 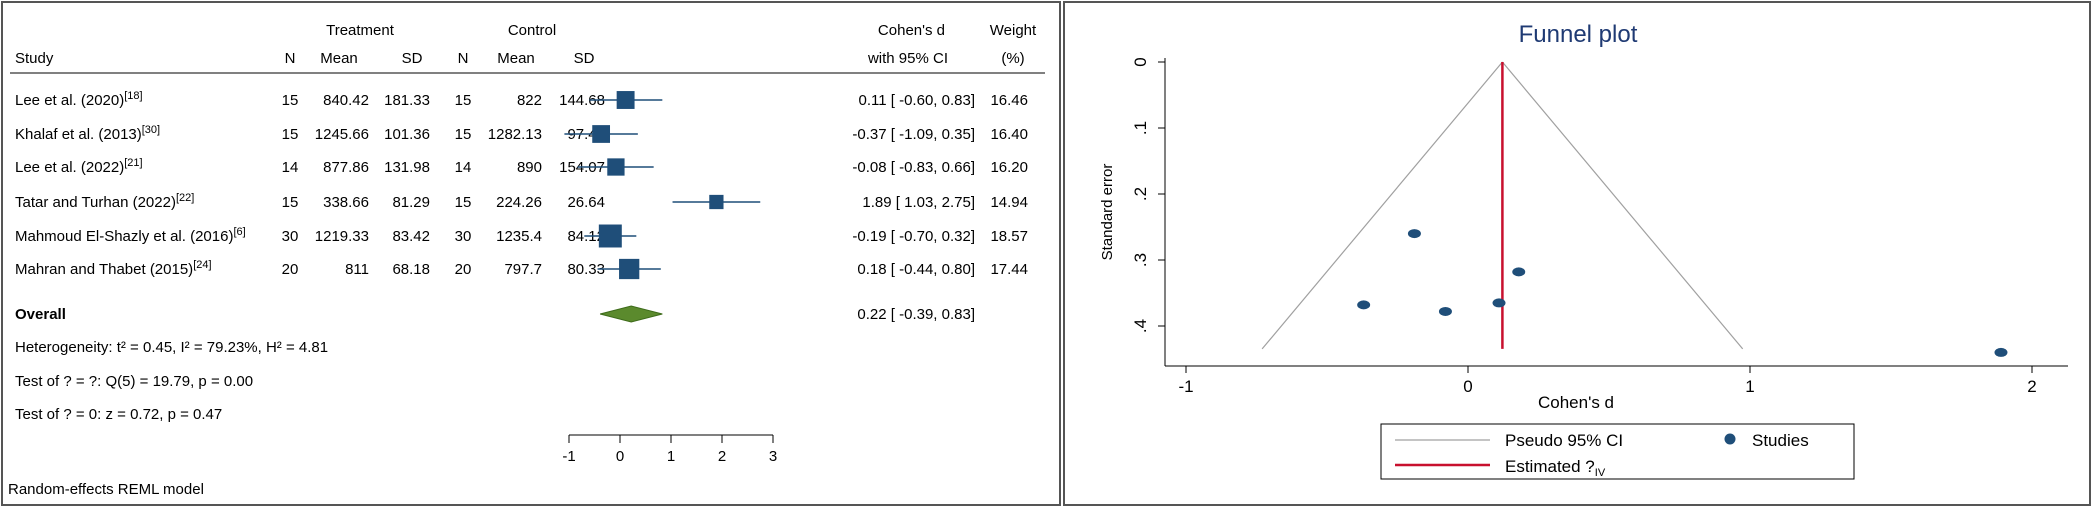 I want to click on study-name-text: Lee et al. (2022), so click(x=69, y=167).